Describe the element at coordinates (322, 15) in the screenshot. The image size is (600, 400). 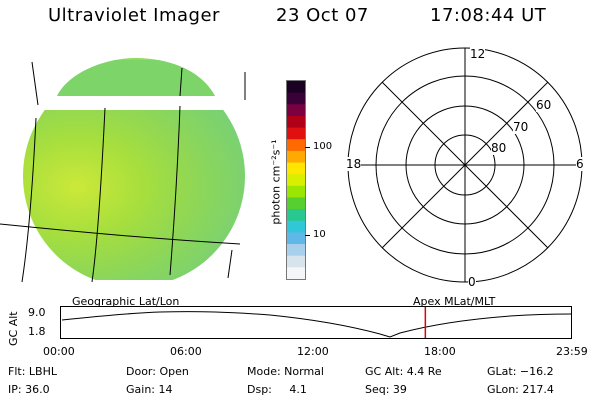
I see `observation-date: 23 Oct 07` at that location.